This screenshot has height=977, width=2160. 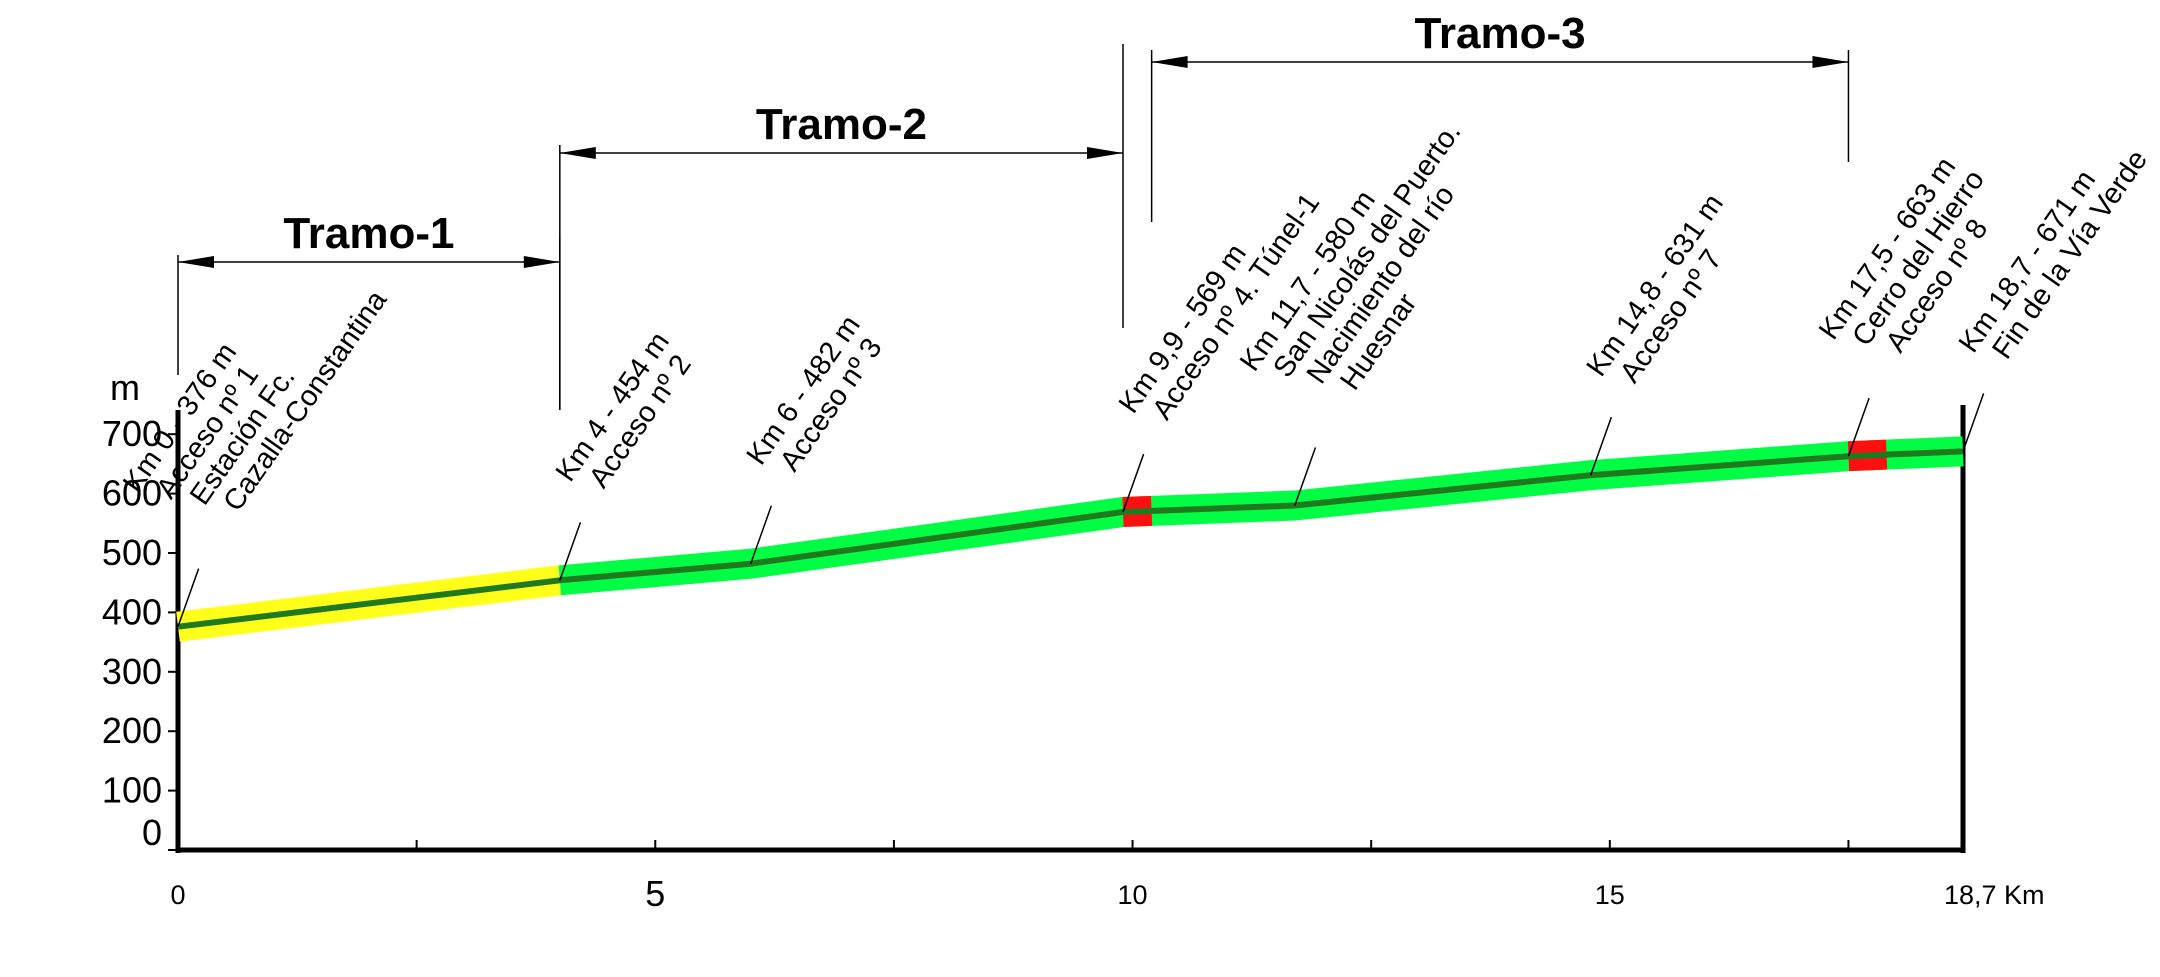 What do you see at coordinates (1499, 33) in the screenshot?
I see `tramo-label: Tramo-3` at bounding box center [1499, 33].